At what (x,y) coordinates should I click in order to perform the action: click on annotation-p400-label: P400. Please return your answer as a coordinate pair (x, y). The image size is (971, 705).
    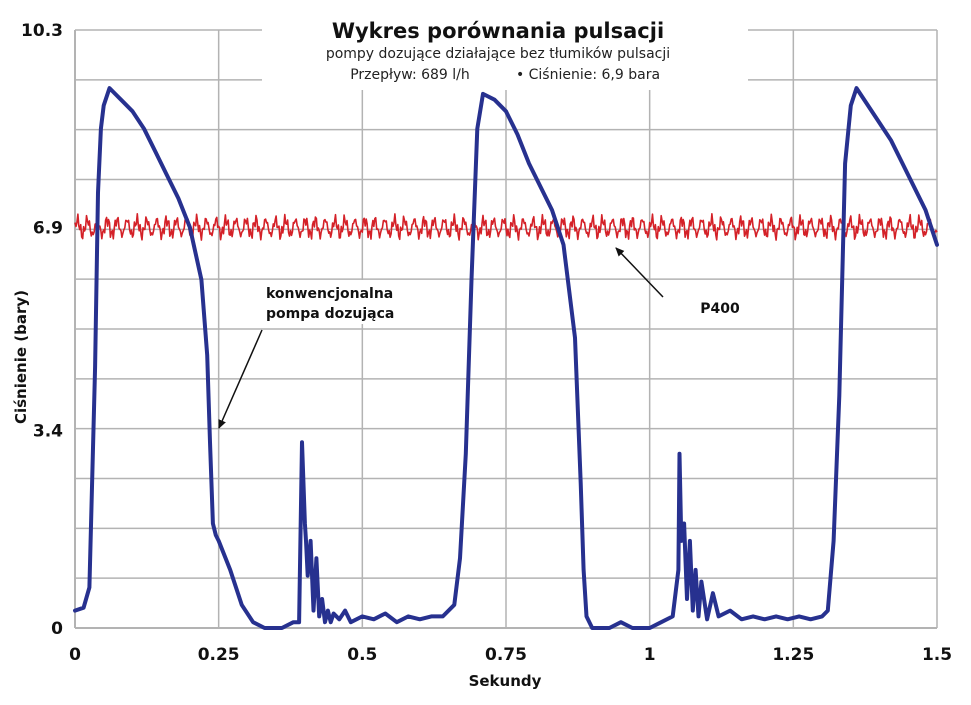
    Looking at the image, I should click on (720, 309).